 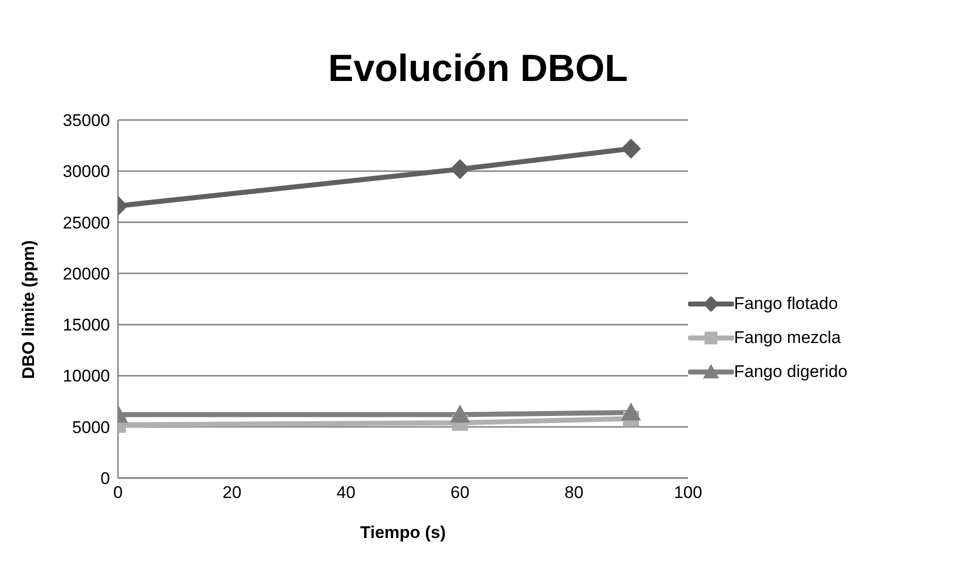 What do you see at coordinates (574, 492) in the screenshot?
I see `x-tick-label: 80` at bounding box center [574, 492].